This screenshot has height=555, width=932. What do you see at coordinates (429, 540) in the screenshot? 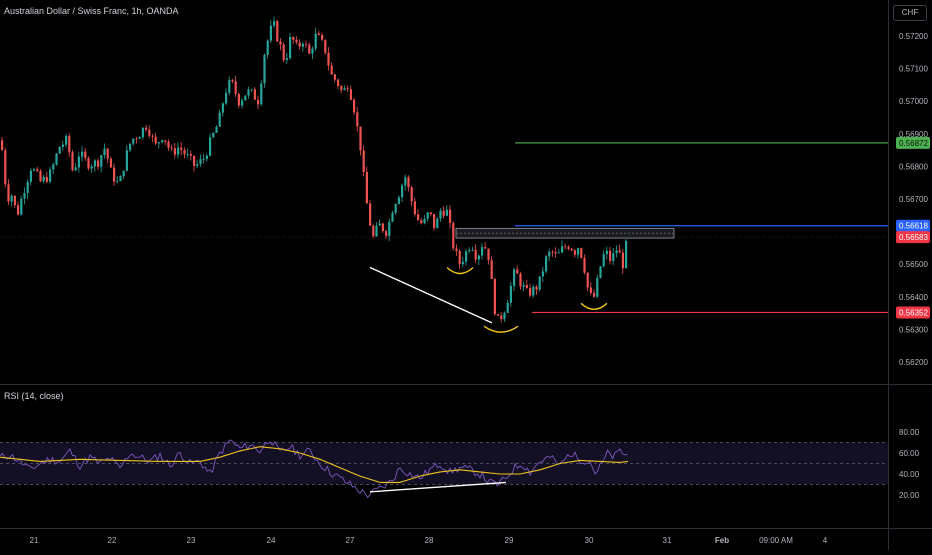
I see `time-axis: 21 22 23 24 27 28 29 30 31 Feb 09:00 AM 4` at bounding box center [429, 540].